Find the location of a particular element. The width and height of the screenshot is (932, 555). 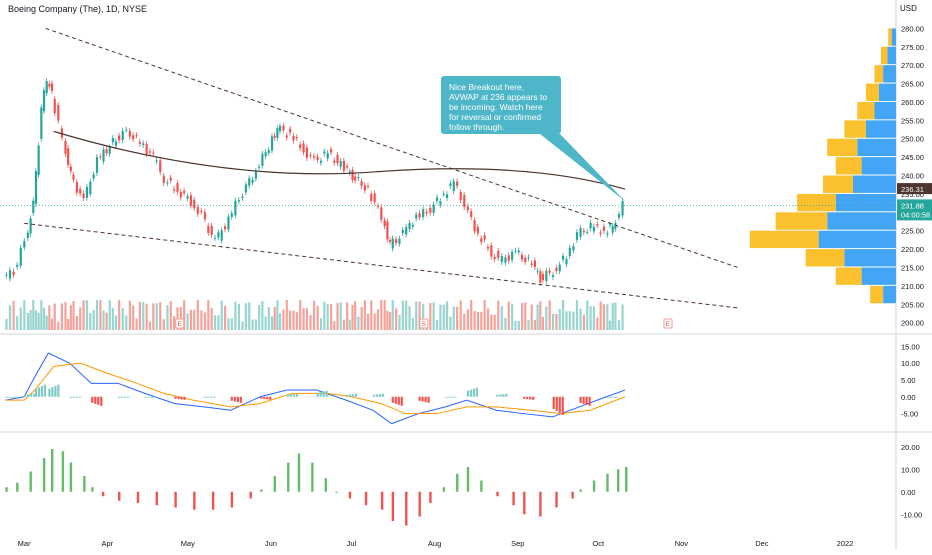

price-tick-label: 260.00 is located at coordinates (912, 102).